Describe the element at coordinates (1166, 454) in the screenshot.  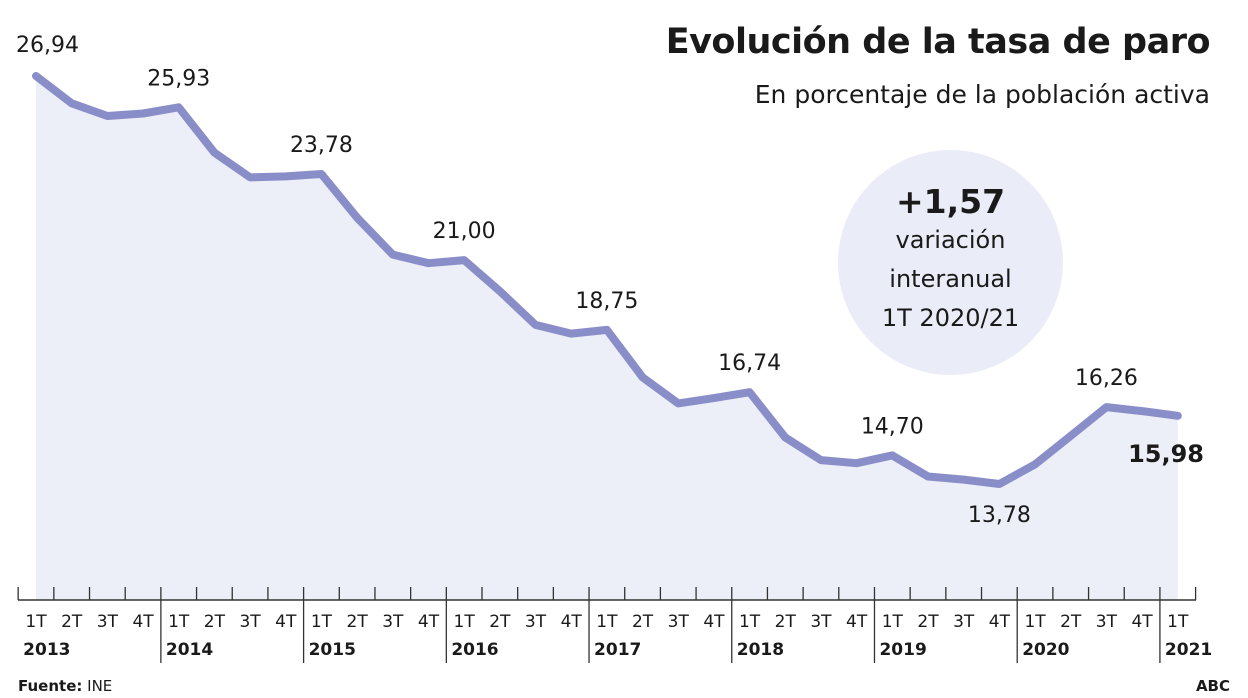
I see `data-label: 15,98` at that location.